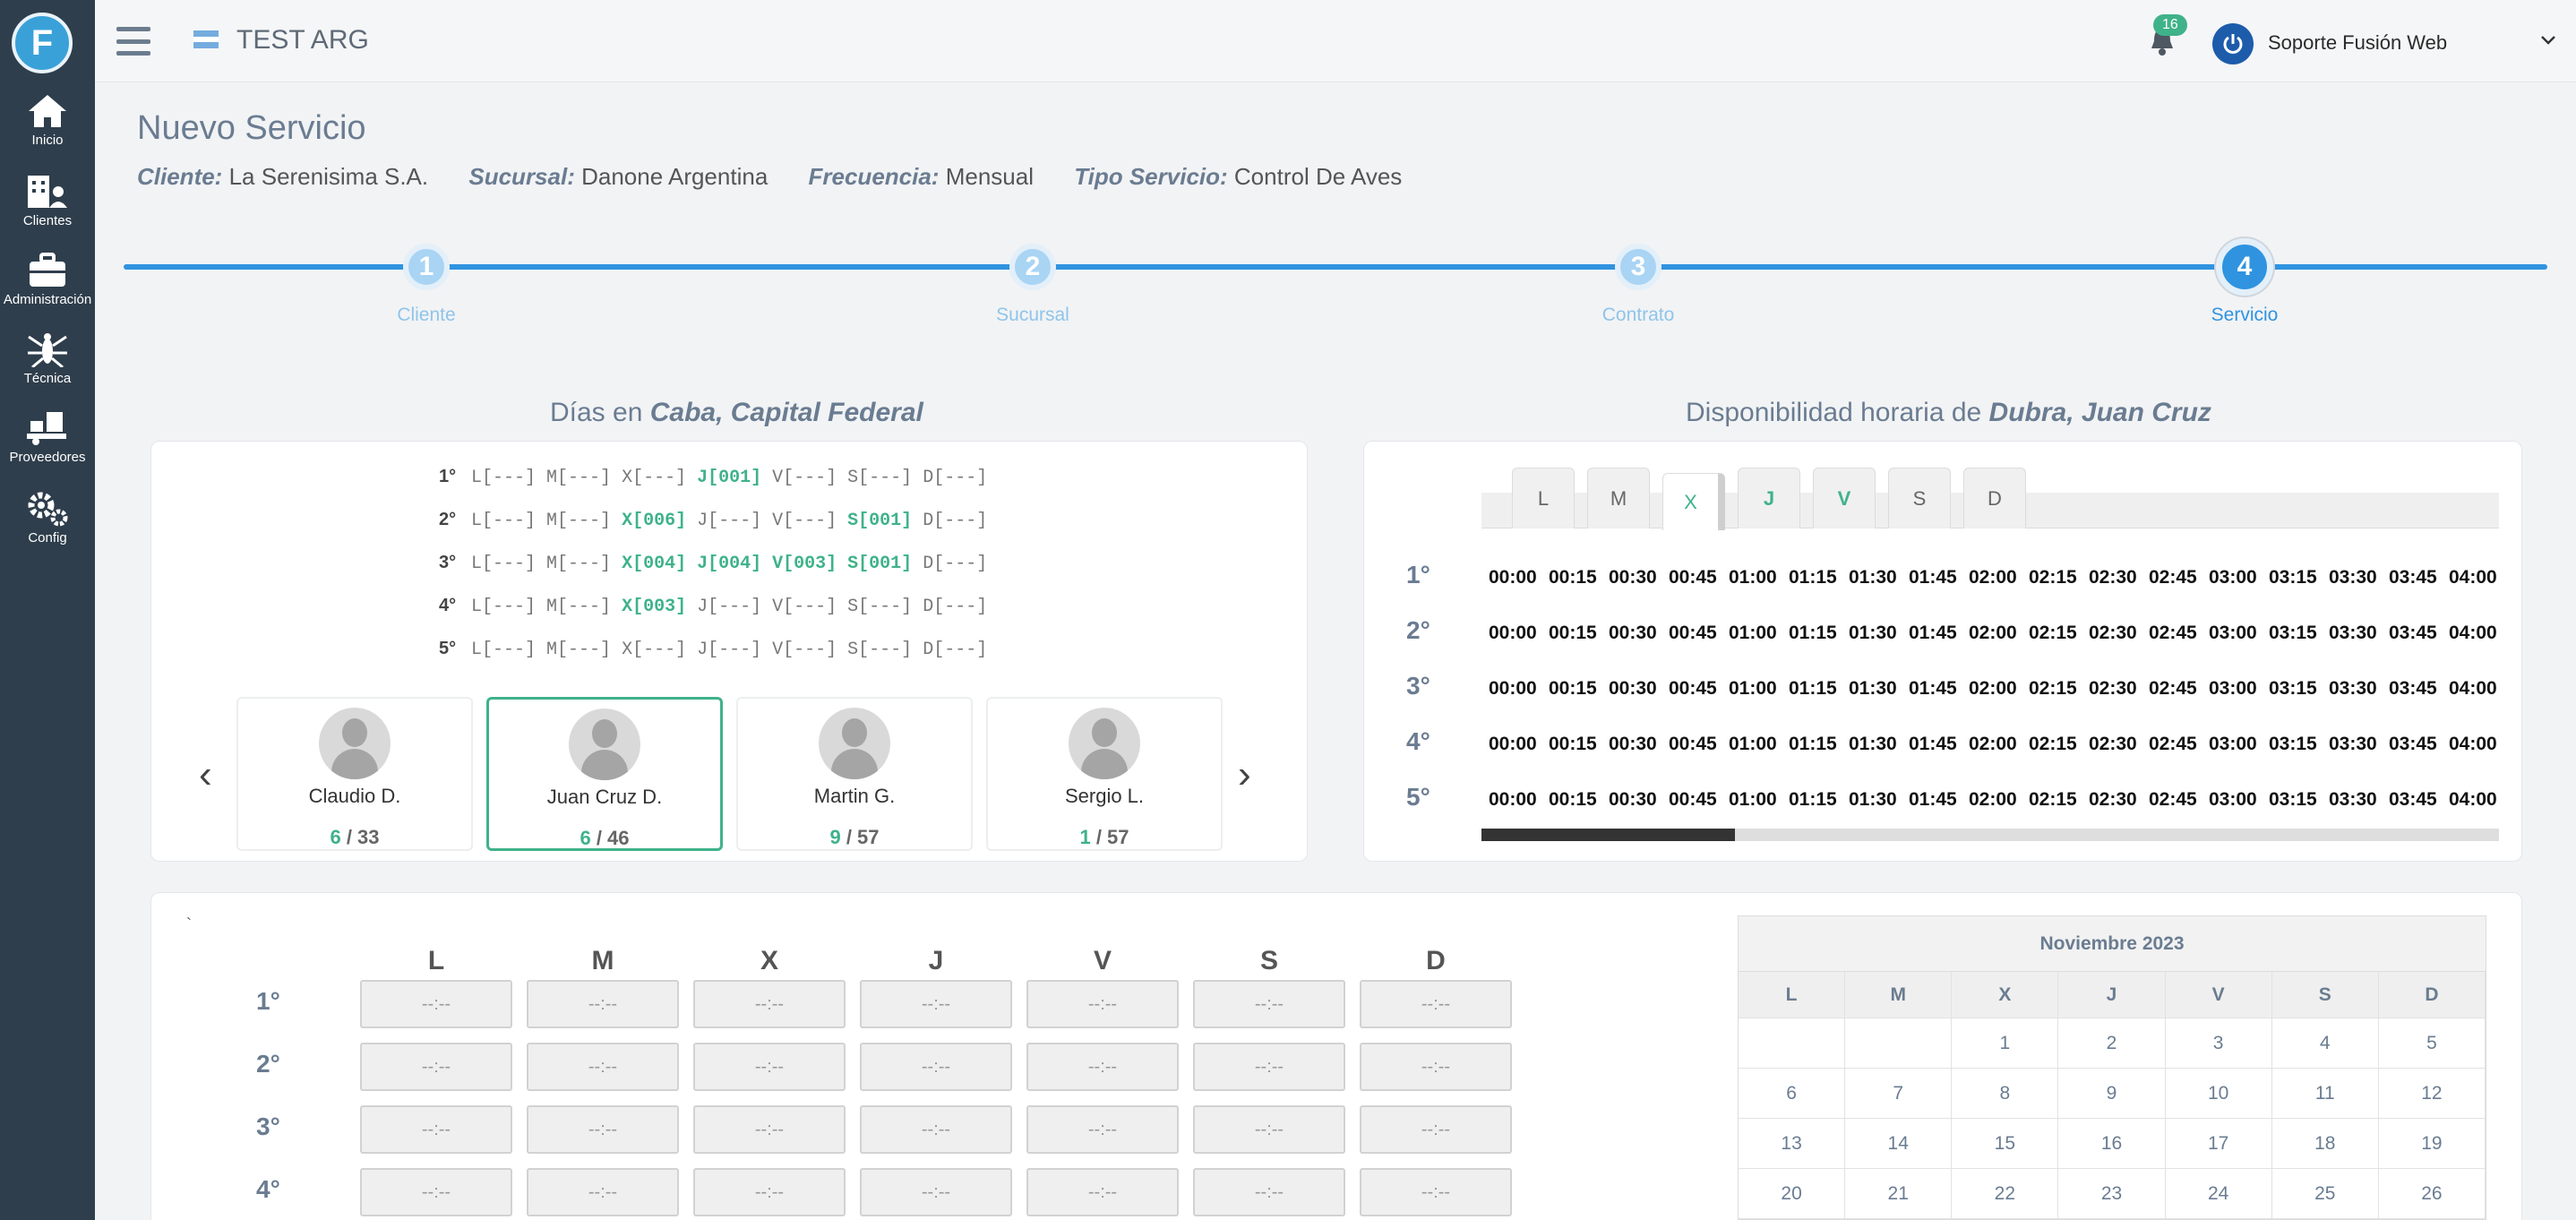  What do you see at coordinates (2325, 1093) in the screenshot?
I see `calendar-day: 11` at bounding box center [2325, 1093].